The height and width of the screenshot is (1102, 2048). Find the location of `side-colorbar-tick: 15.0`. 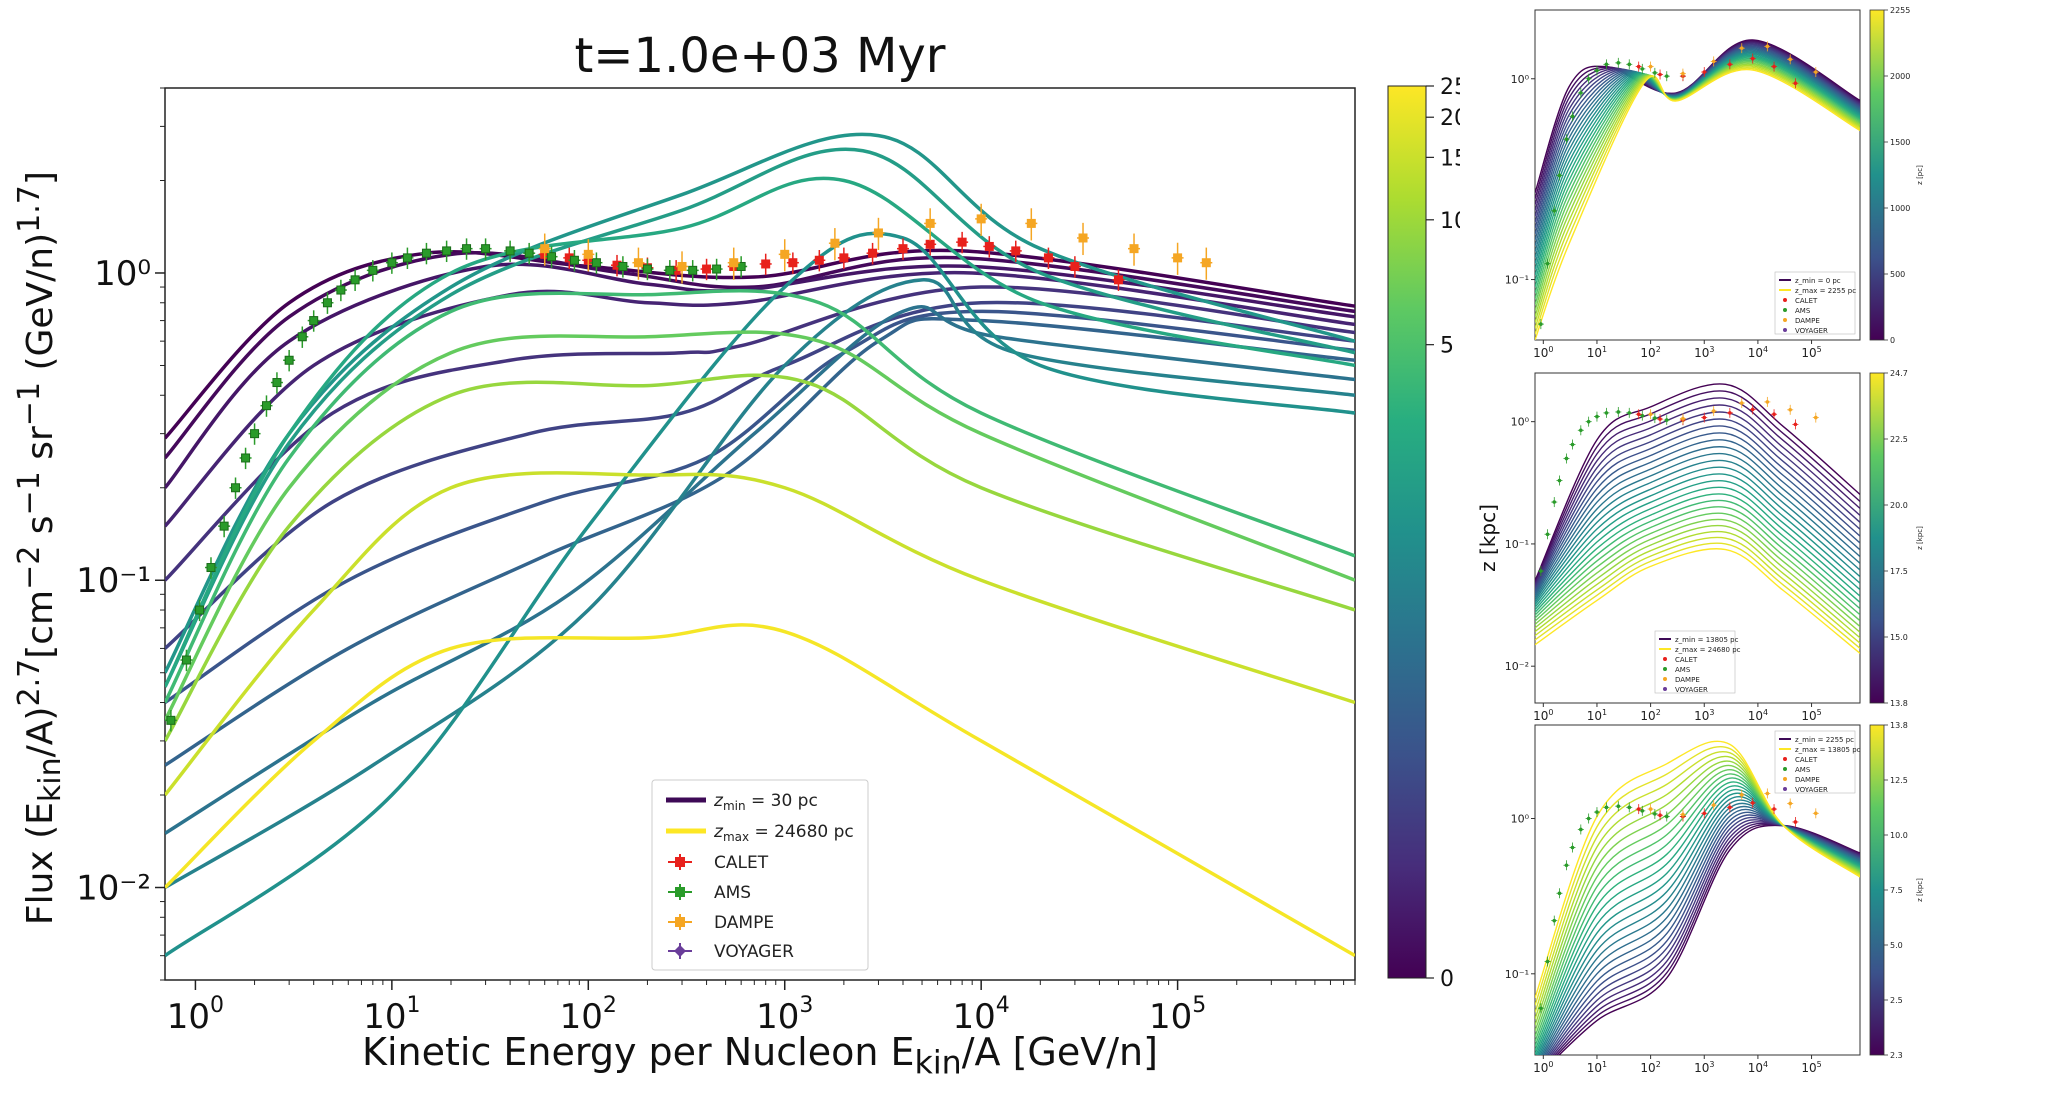

side-colorbar-tick: 15.0 is located at coordinates (1899, 637).